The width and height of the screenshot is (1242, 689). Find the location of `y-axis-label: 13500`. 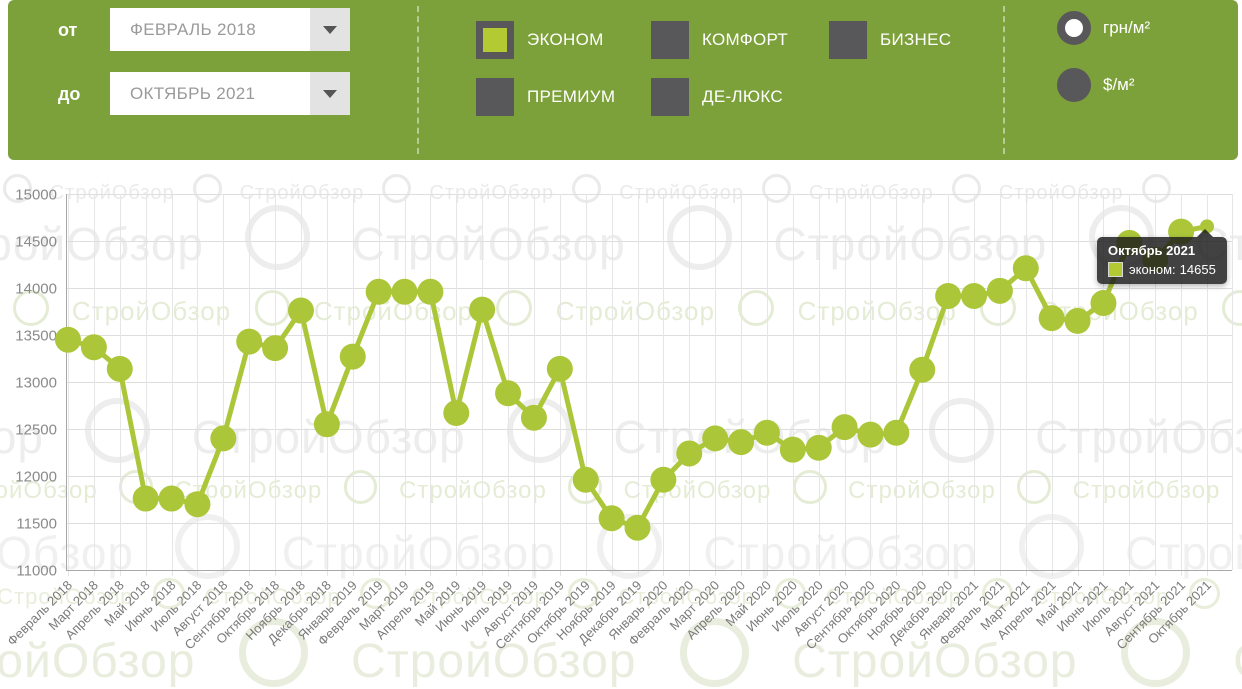

y-axis-label: 13500 is located at coordinates (36, 336).